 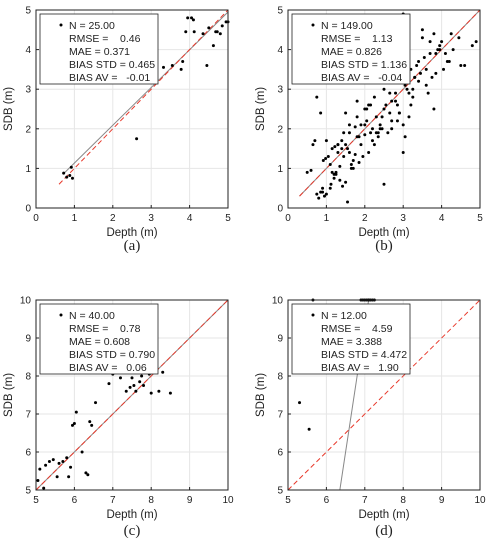 I want to click on chart-2-stat-bias-std: BIAS STD = 0.790, so click(x=112, y=355).